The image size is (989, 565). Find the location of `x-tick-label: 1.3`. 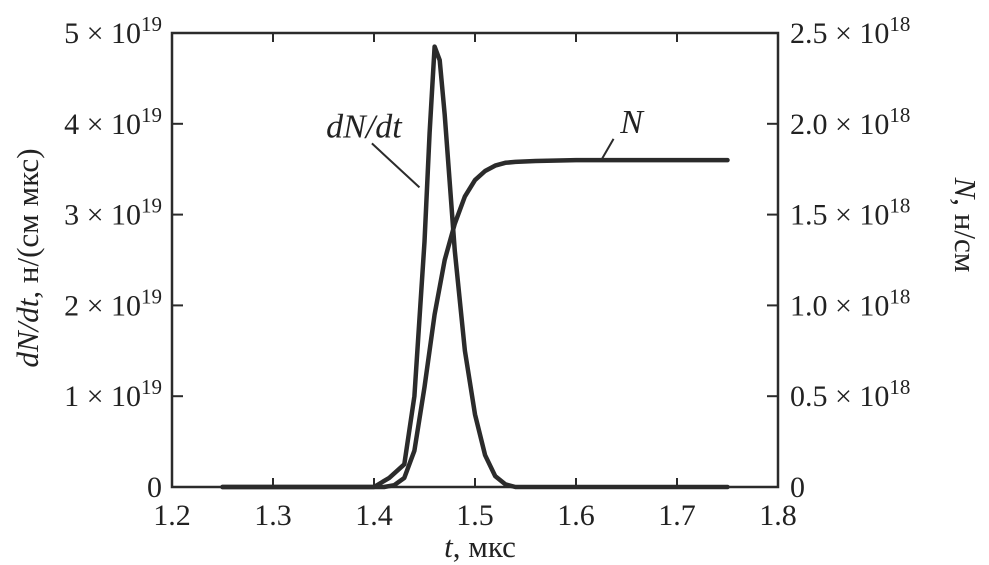

x-tick-label: 1.3 is located at coordinates (273, 515).